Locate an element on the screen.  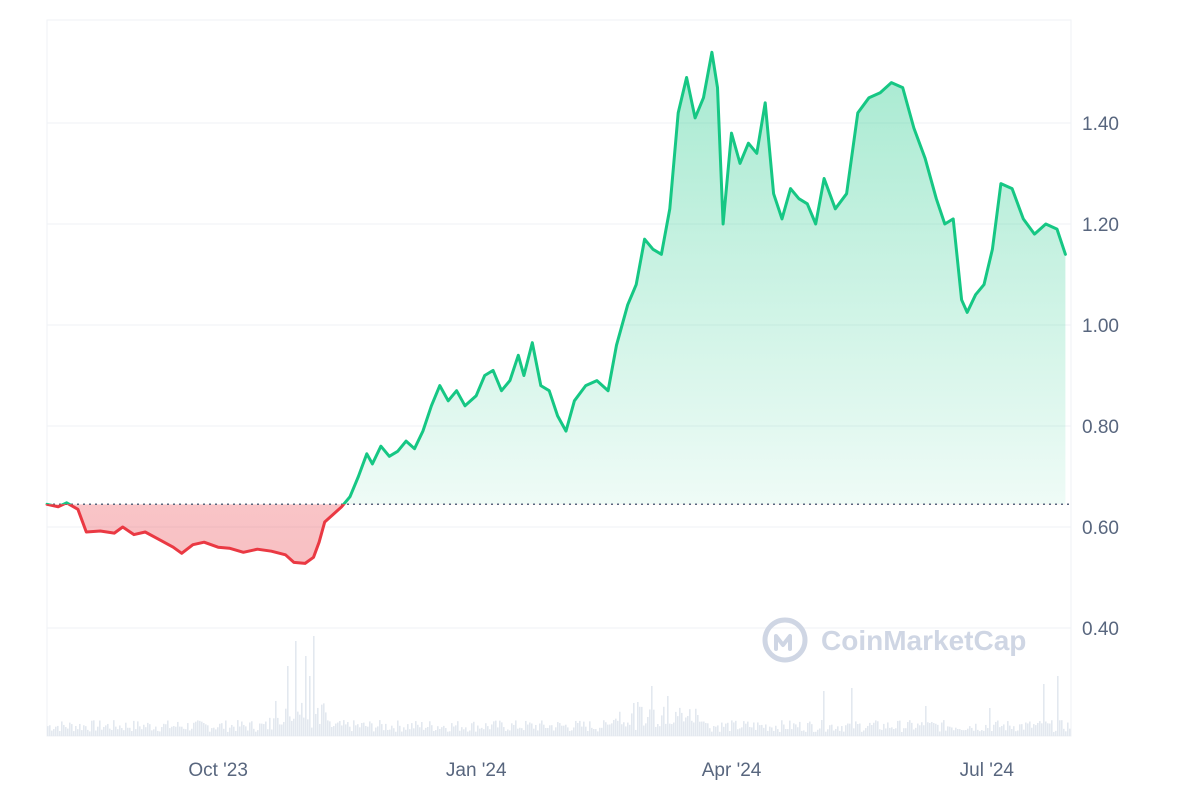
watermark-text: CoinMarketCap is located at coordinates (923, 640).